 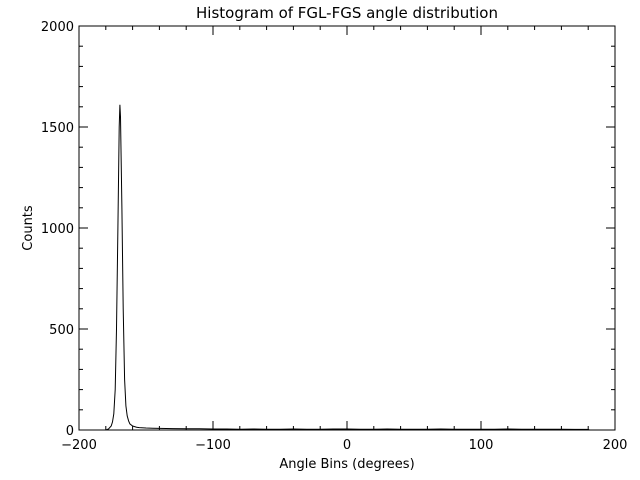 I want to click on x-tick-label: 0, so click(x=347, y=445).